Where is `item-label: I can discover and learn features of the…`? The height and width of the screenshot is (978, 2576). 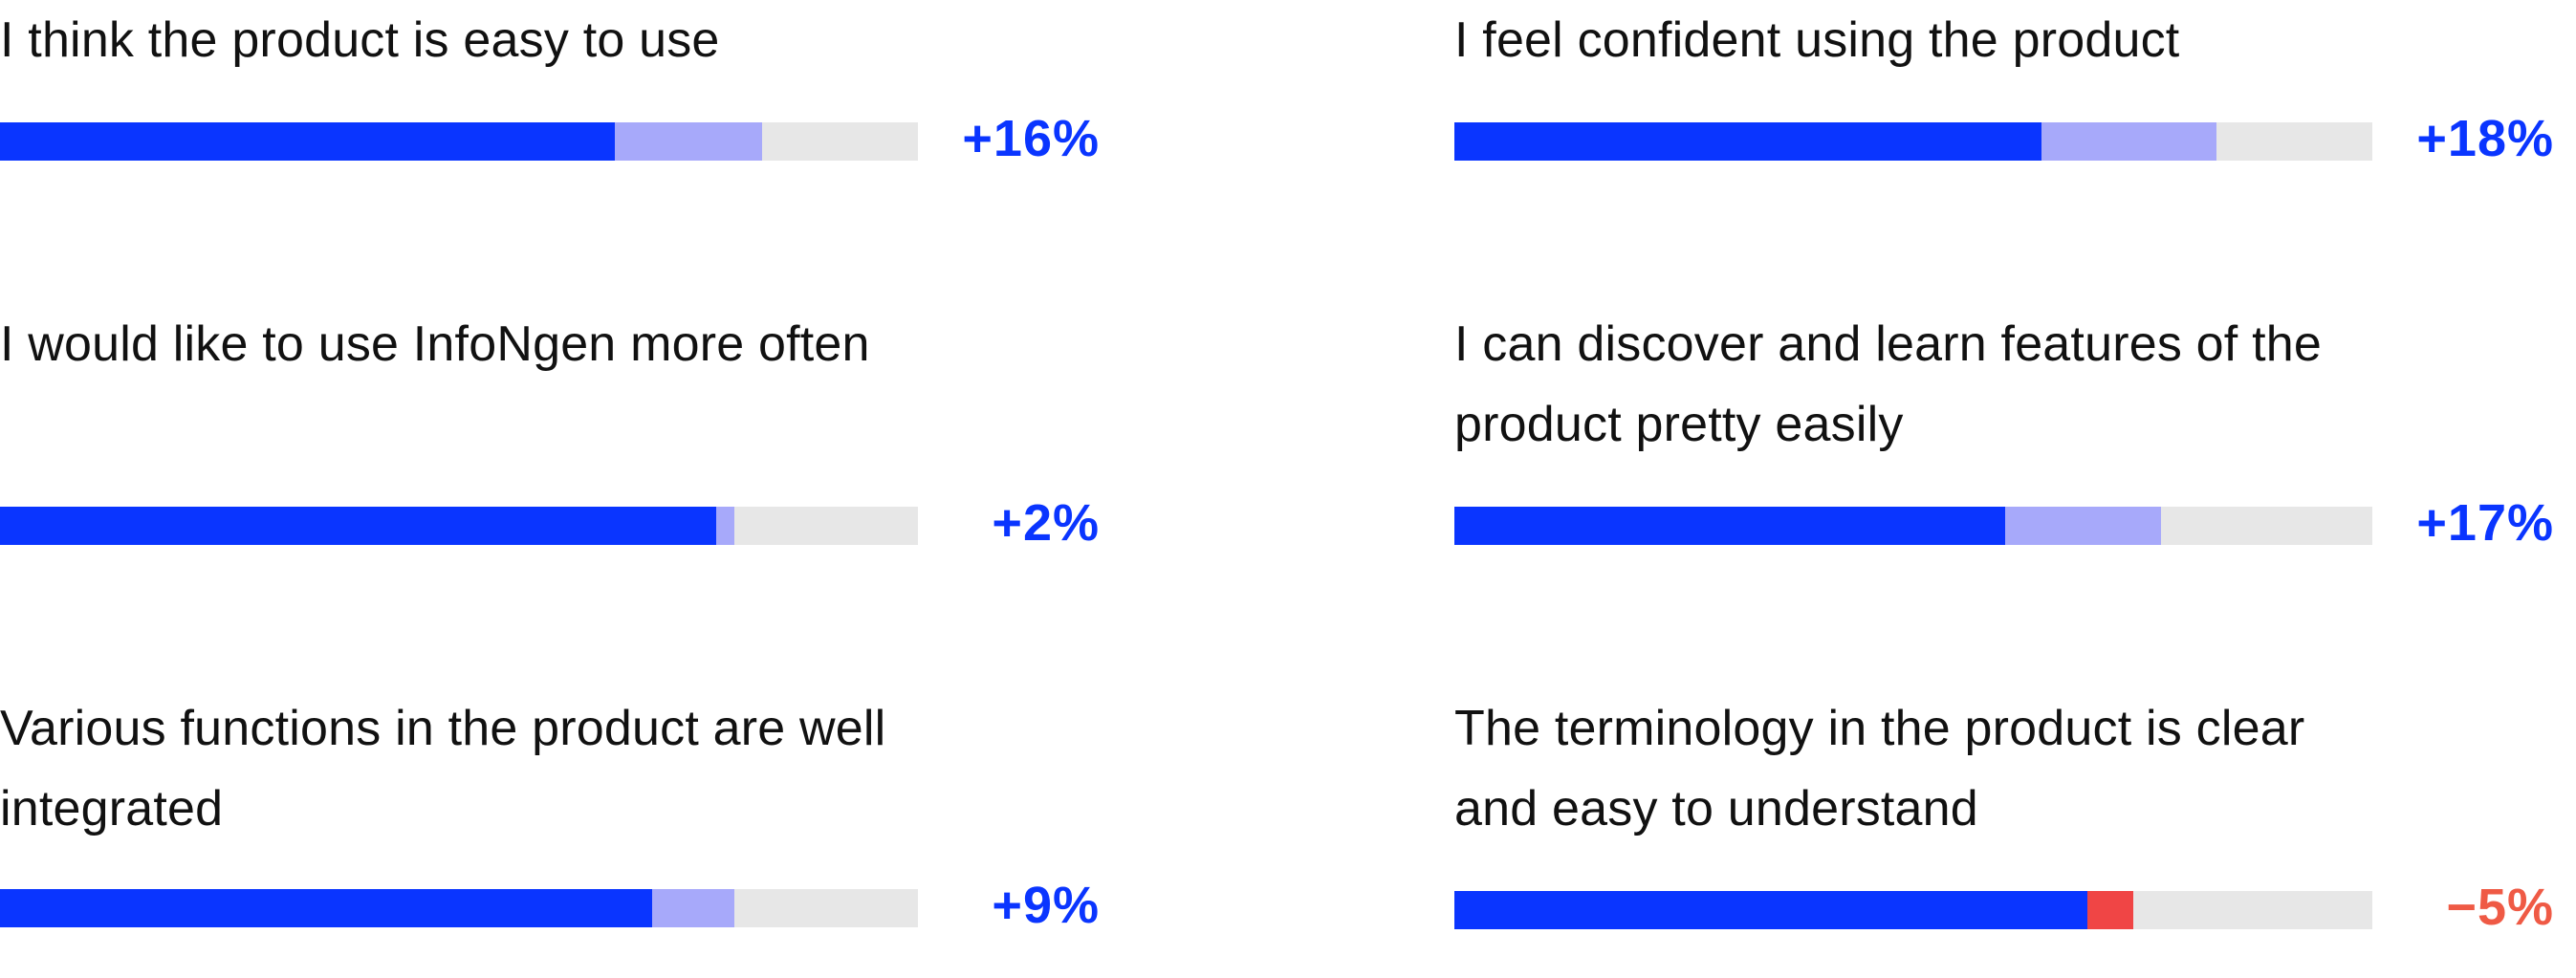
item-label: I can discover and learn features of the… is located at coordinates (1888, 384).